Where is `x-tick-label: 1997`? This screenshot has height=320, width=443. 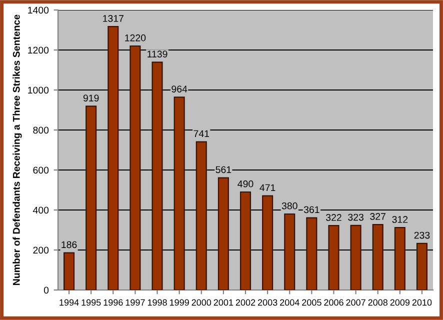
x-tick-label: 1997 is located at coordinates (135, 302).